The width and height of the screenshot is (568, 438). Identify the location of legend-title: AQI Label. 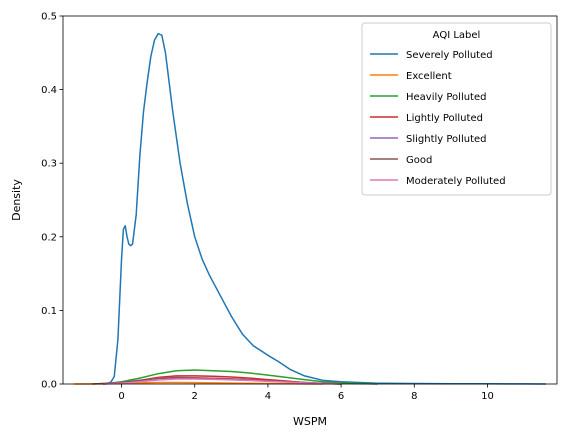
(457, 35).